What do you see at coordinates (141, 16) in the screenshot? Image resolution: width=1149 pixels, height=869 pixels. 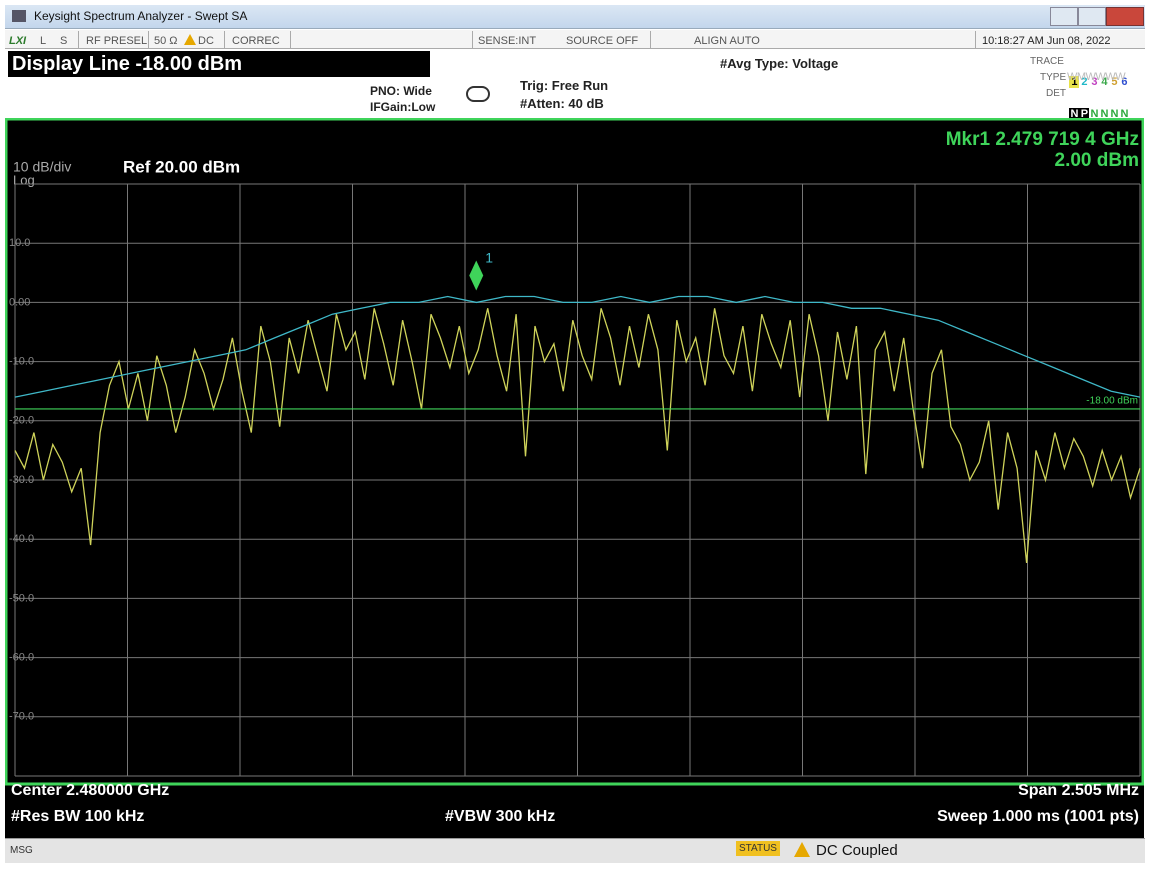 I see `window-title: Keysight Spectrum Analyzer - Swept SA` at bounding box center [141, 16].